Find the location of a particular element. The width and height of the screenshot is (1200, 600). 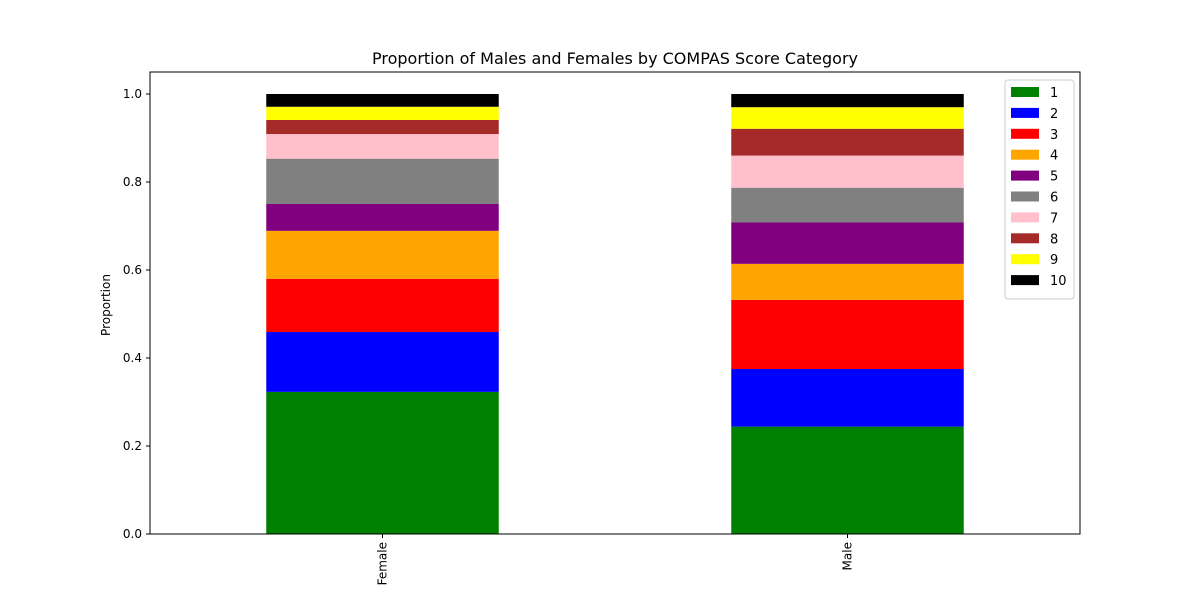

y-tick-label: 0.8 is located at coordinates (132, 182).